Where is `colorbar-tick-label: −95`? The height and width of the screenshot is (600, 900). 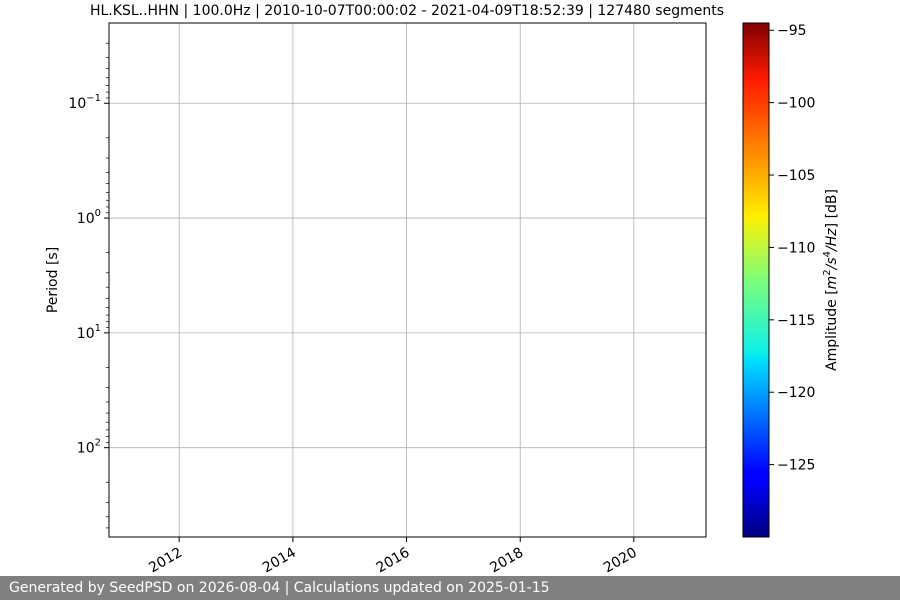 colorbar-tick-label: −95 is located at coordinates (792, 31).